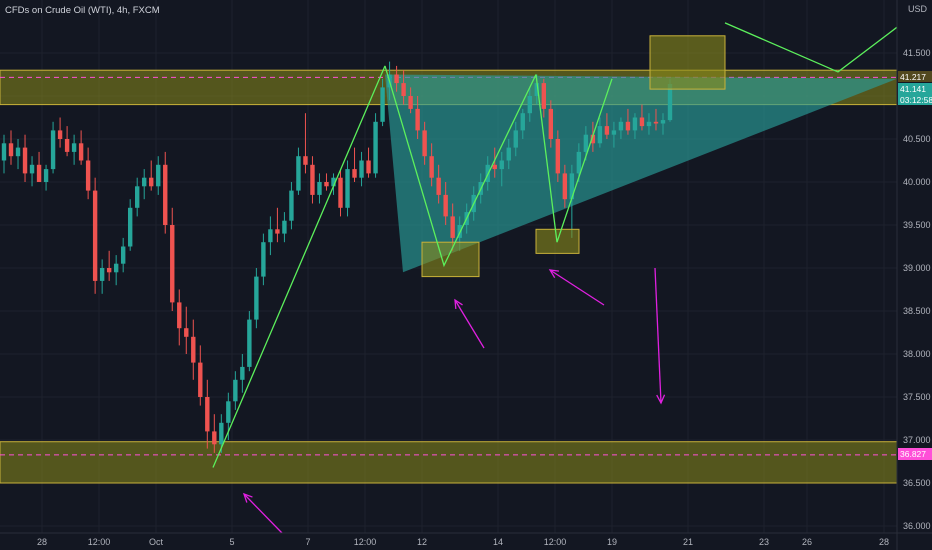 This screenshot has width=932, height=550. I want to click on price-tick-label: 36.500, so click(917, 483).